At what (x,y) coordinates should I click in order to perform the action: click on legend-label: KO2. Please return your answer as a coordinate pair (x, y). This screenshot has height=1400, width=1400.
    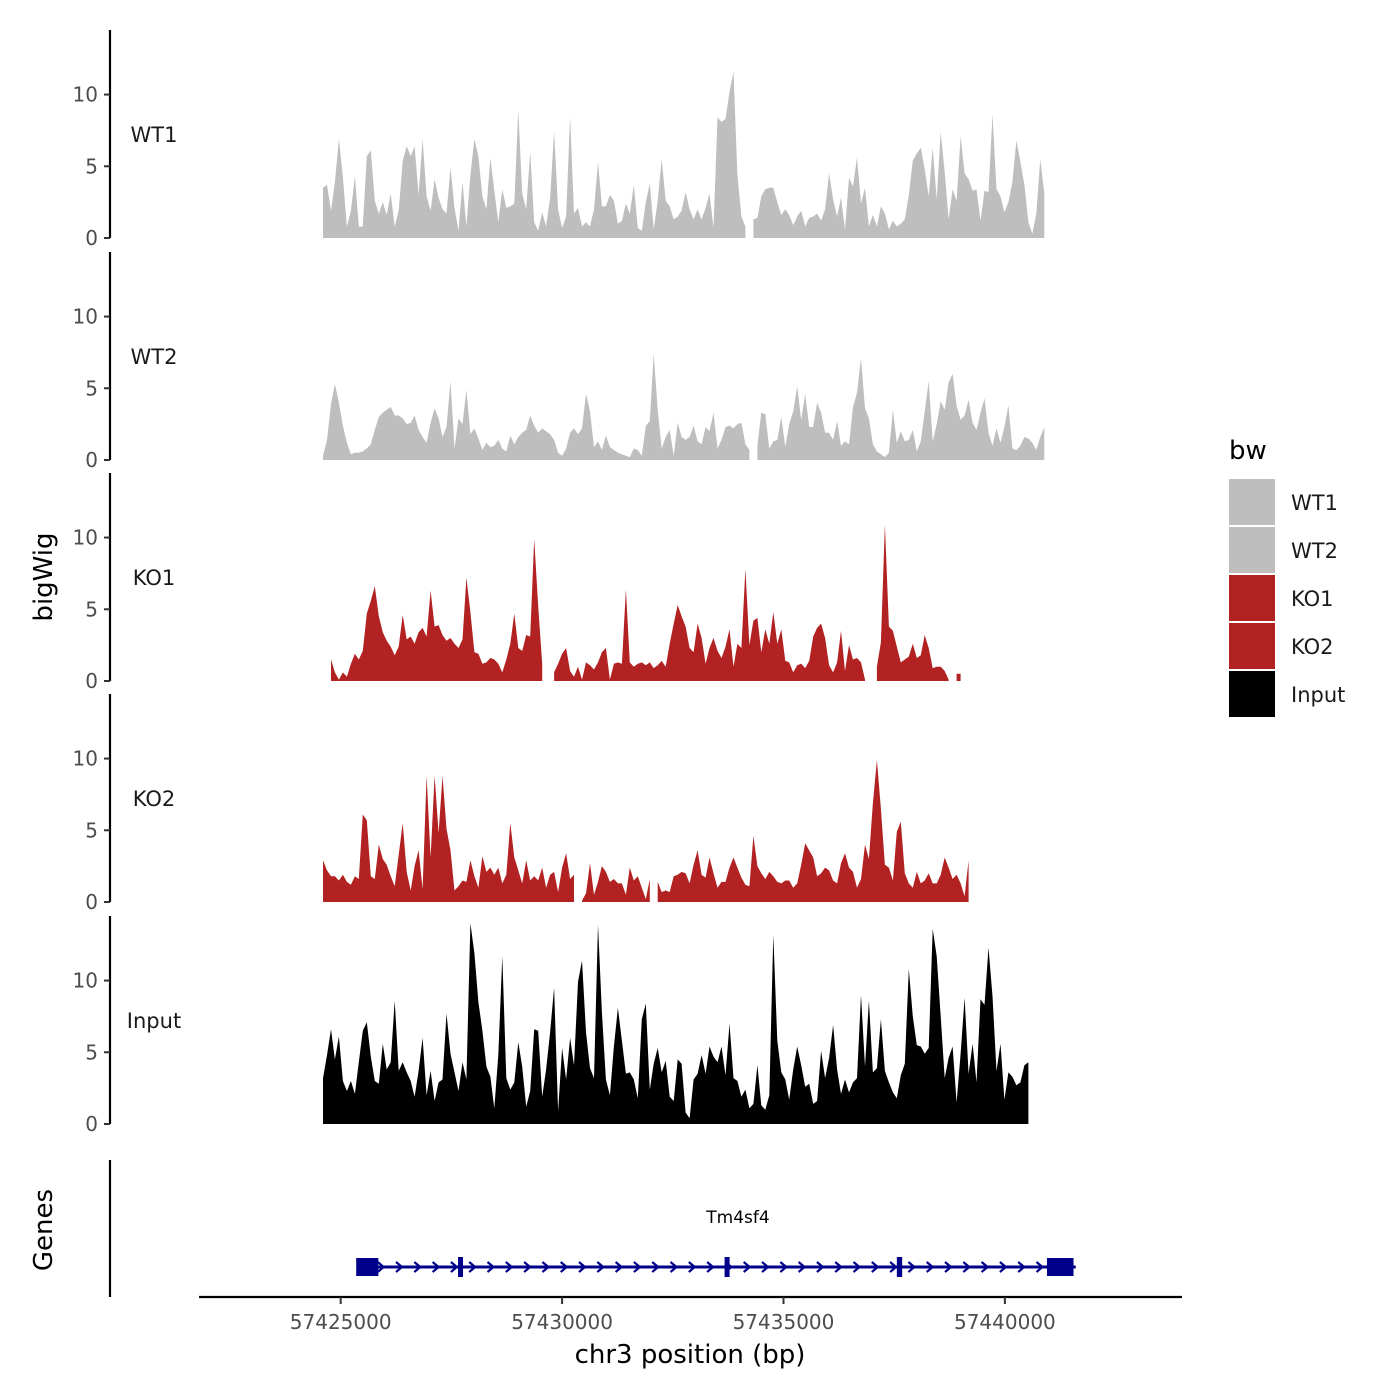
    Looking at the image, I should click on (1312, 647).